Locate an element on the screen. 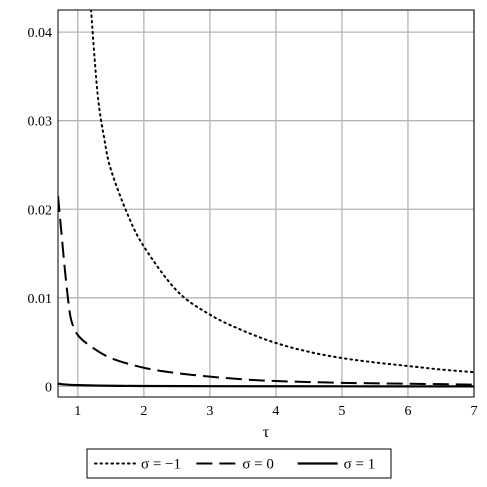 The width and height of the screenshot is (487, 487). x-axis-label: τ is located at coordinates (266, 432).